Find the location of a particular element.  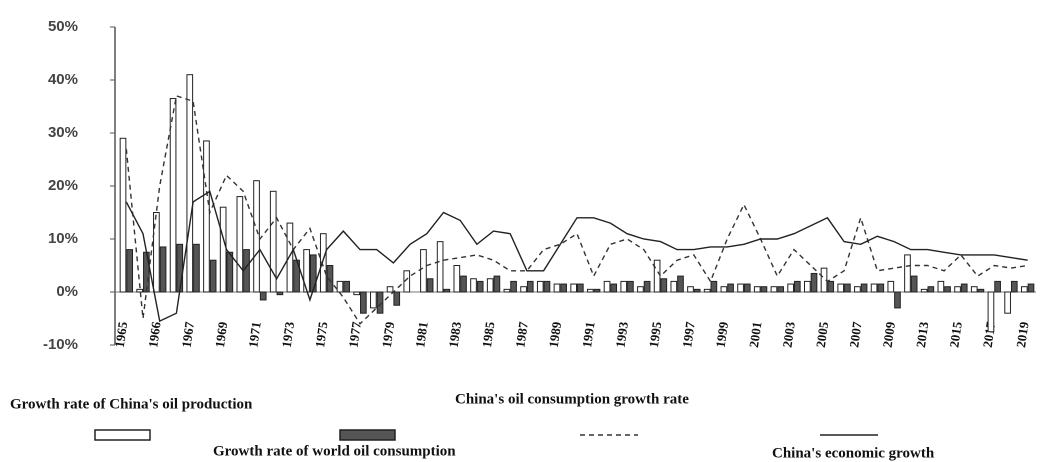

x-tick-label: 1999 is located at coordinates (722, 334).